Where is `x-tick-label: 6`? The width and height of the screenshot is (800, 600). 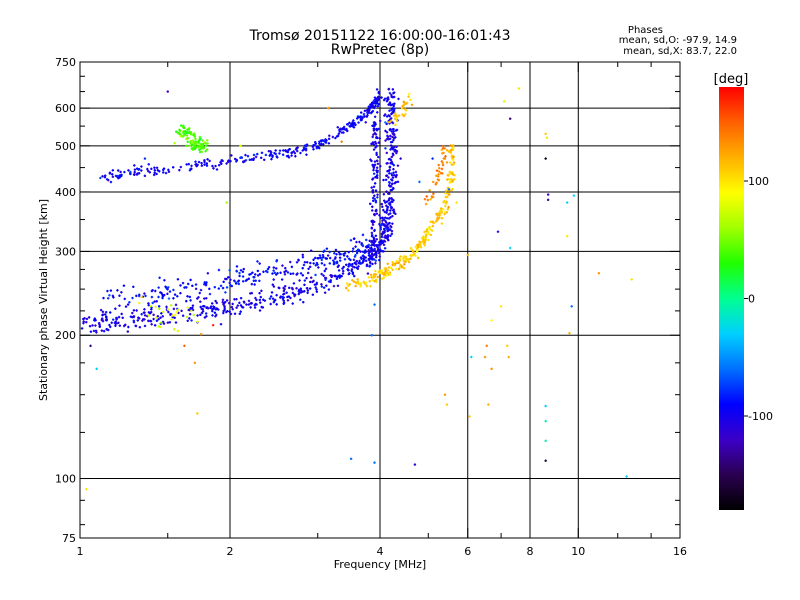 x-tick-label: 6 is located at coordinates (467, 551).